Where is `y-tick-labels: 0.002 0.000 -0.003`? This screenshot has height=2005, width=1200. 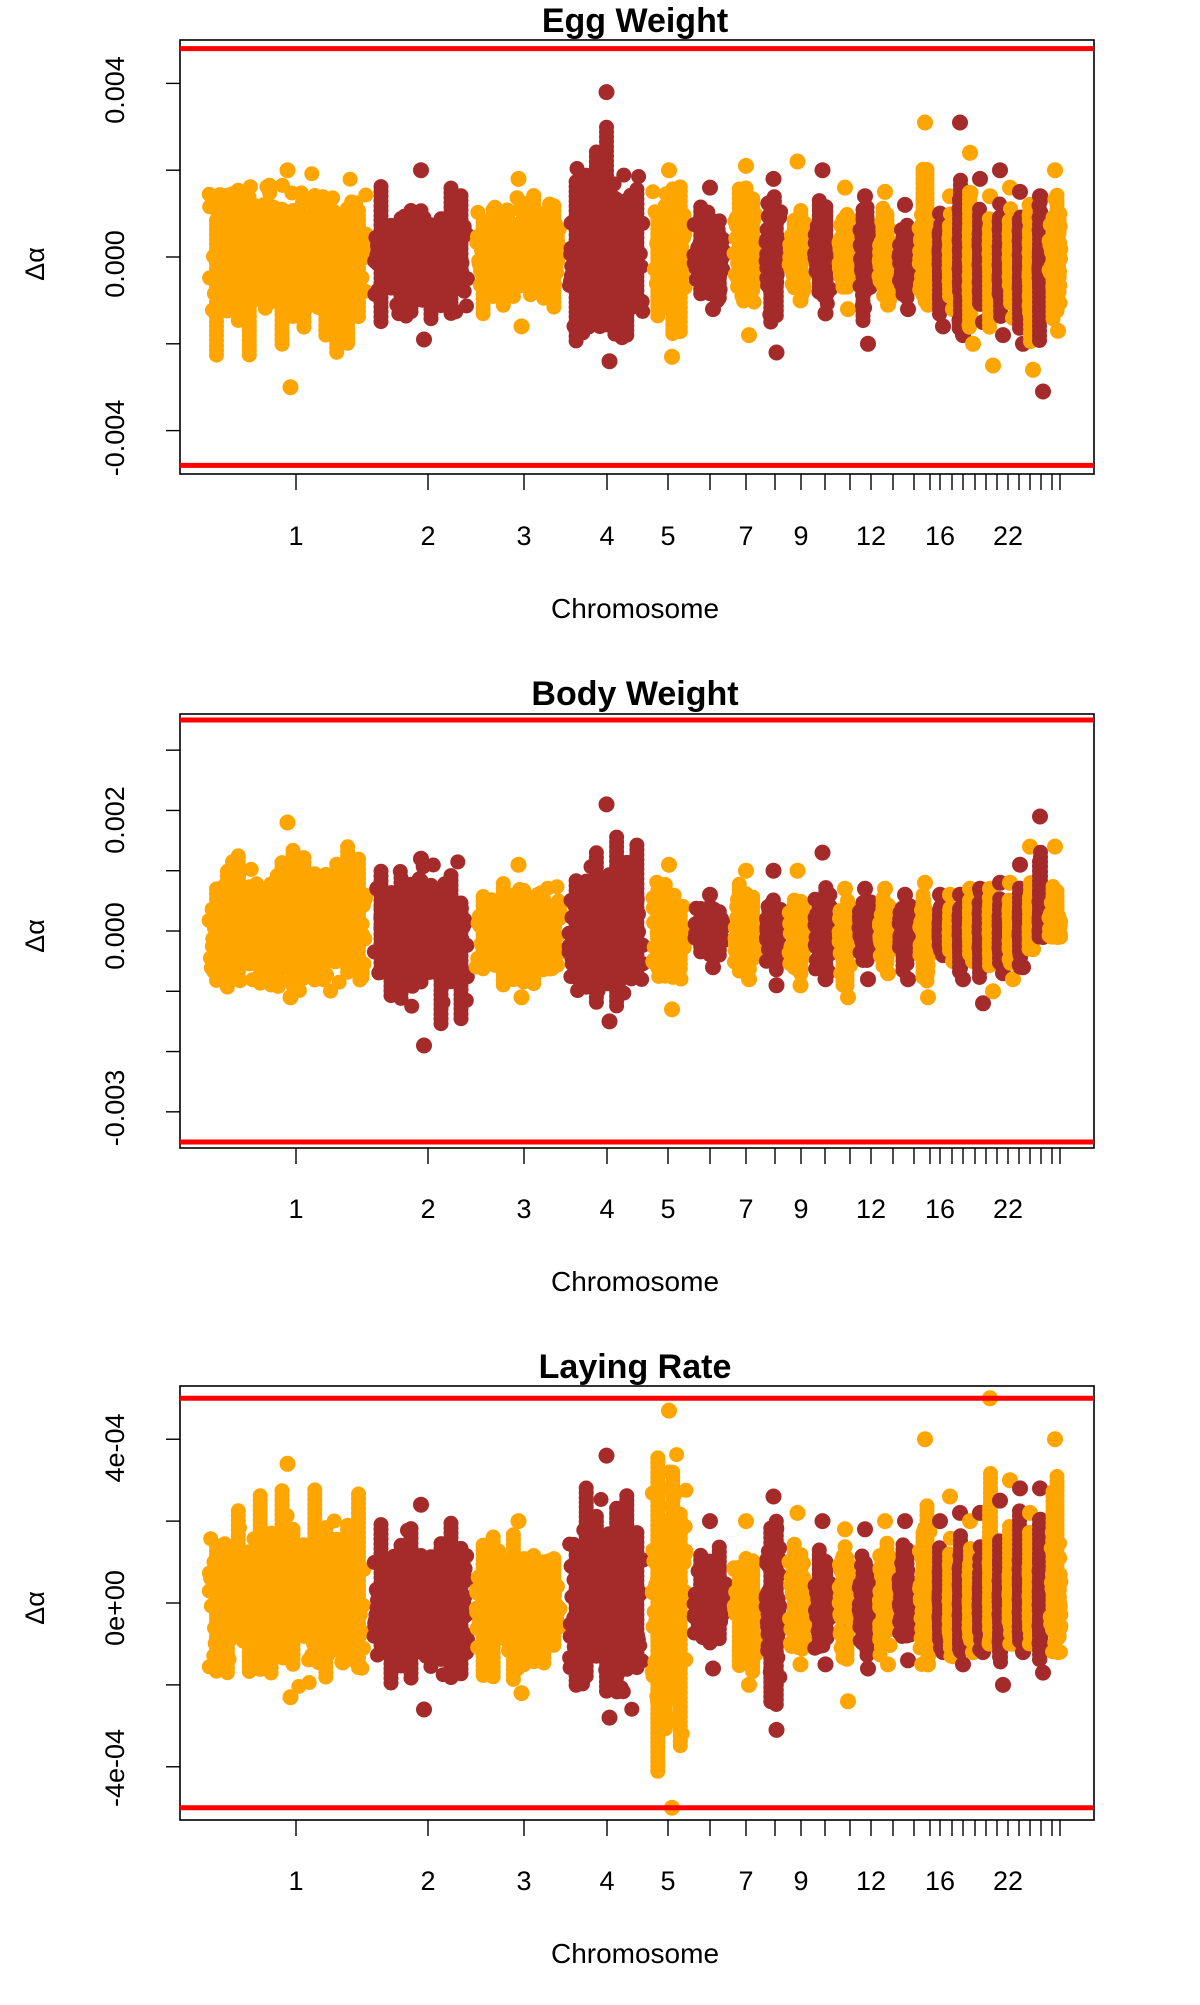
y-tick-labels: 0.002 0.000 -0.003 is located at coordinates (115, 966).